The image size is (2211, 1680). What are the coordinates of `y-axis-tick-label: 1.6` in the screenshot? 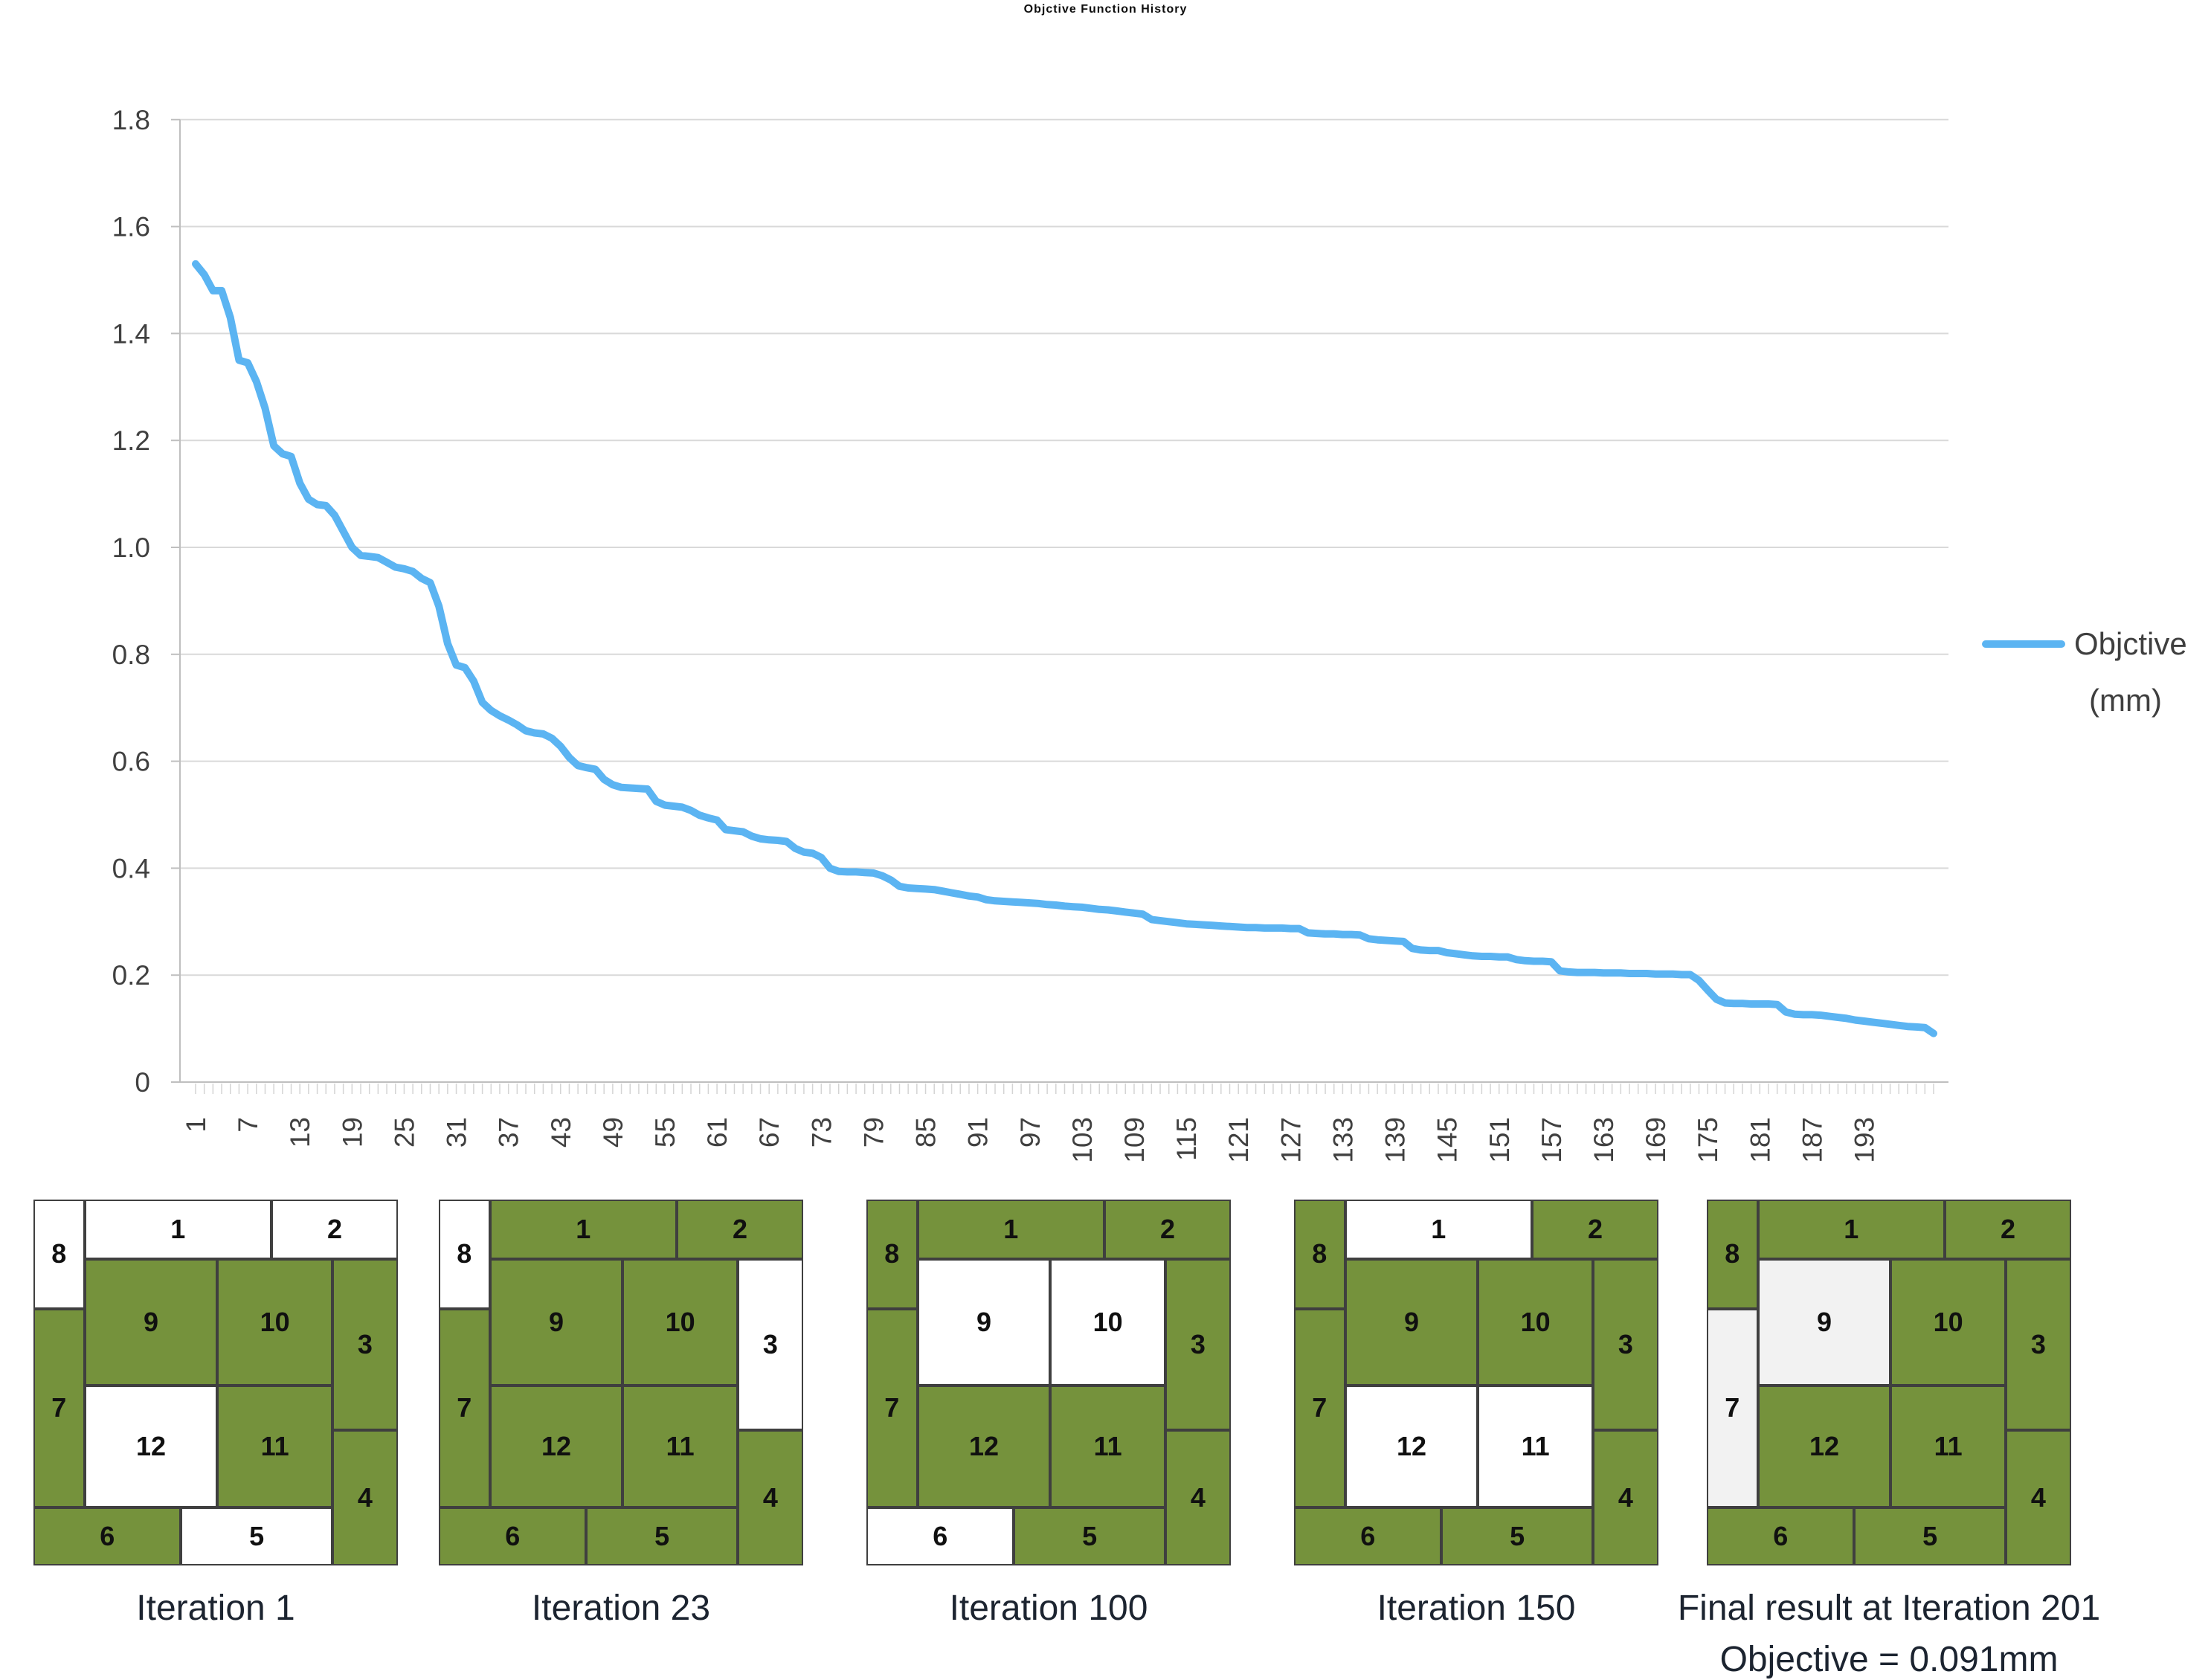 It's located at (131, 227).